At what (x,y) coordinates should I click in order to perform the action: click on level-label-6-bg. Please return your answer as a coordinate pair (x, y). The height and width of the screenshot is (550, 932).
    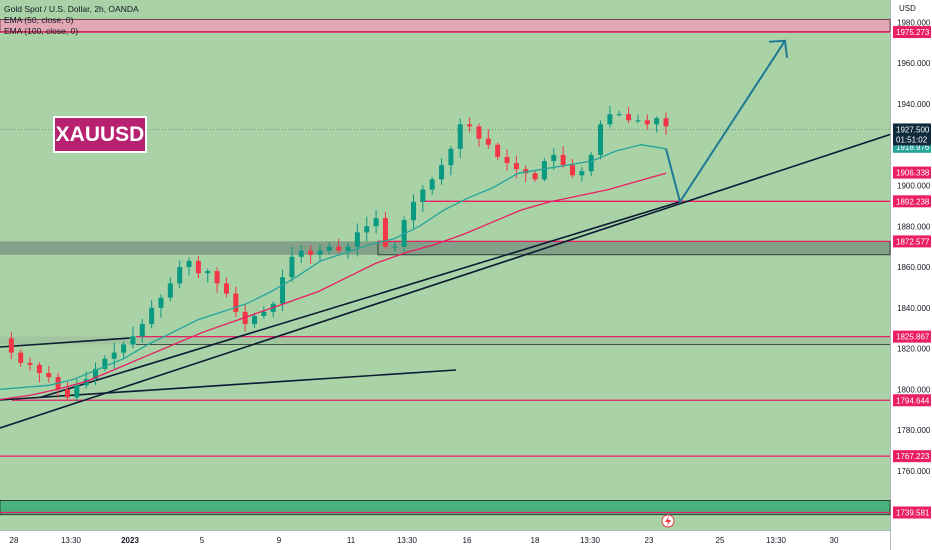
    Looking at the image, I should click on (912, 512).